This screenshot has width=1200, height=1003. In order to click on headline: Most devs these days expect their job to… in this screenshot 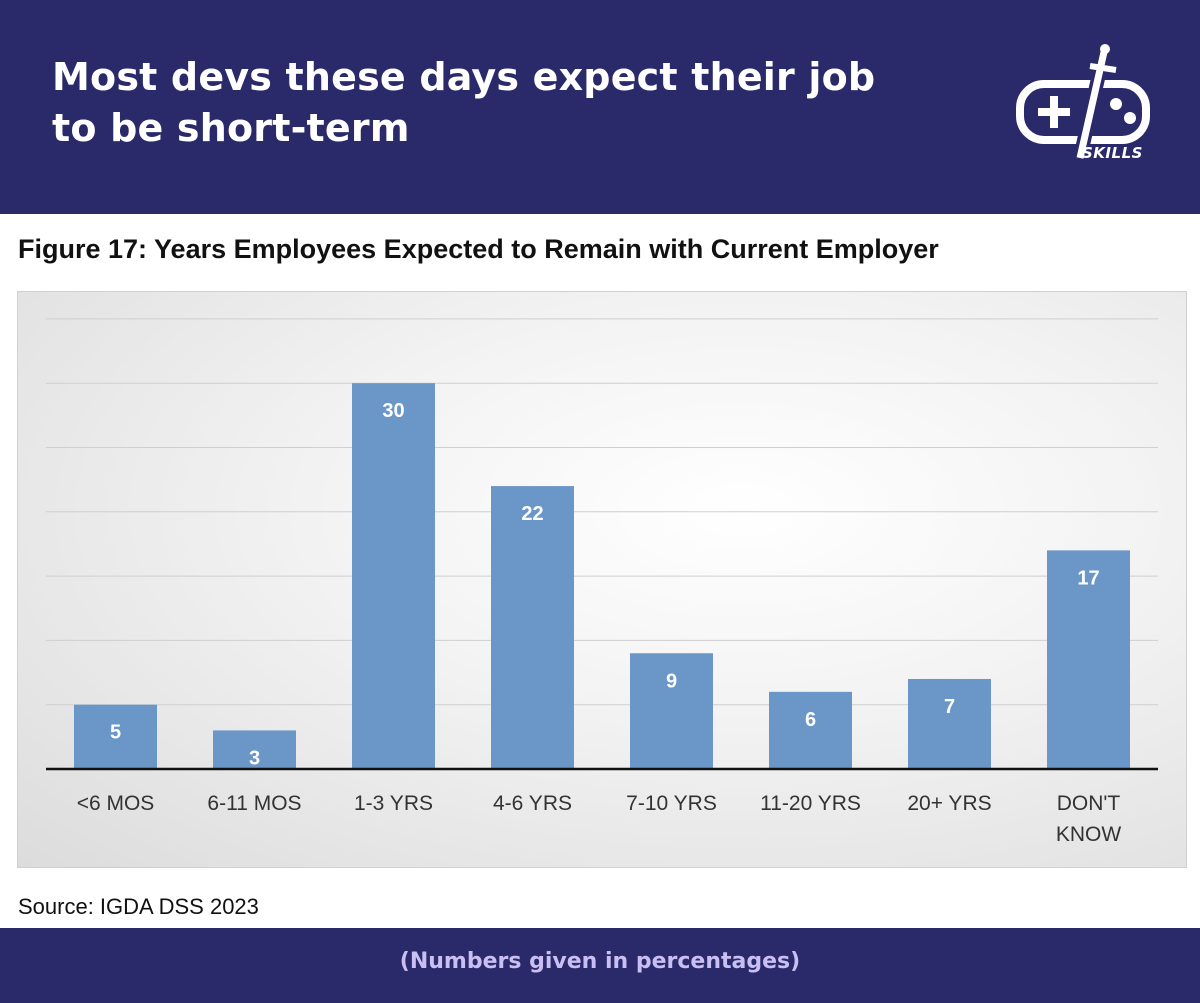, I will do `click(502, 103)`.